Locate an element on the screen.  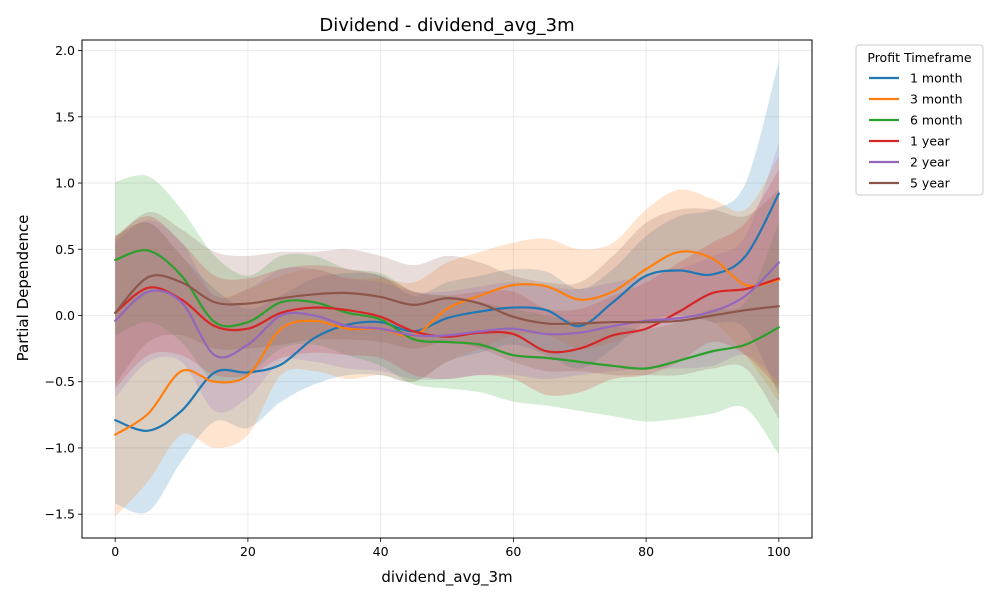
legend-items: 1 month 3 month 6 month 1 year 2 year 5 year is located at coordinates (916, 131).